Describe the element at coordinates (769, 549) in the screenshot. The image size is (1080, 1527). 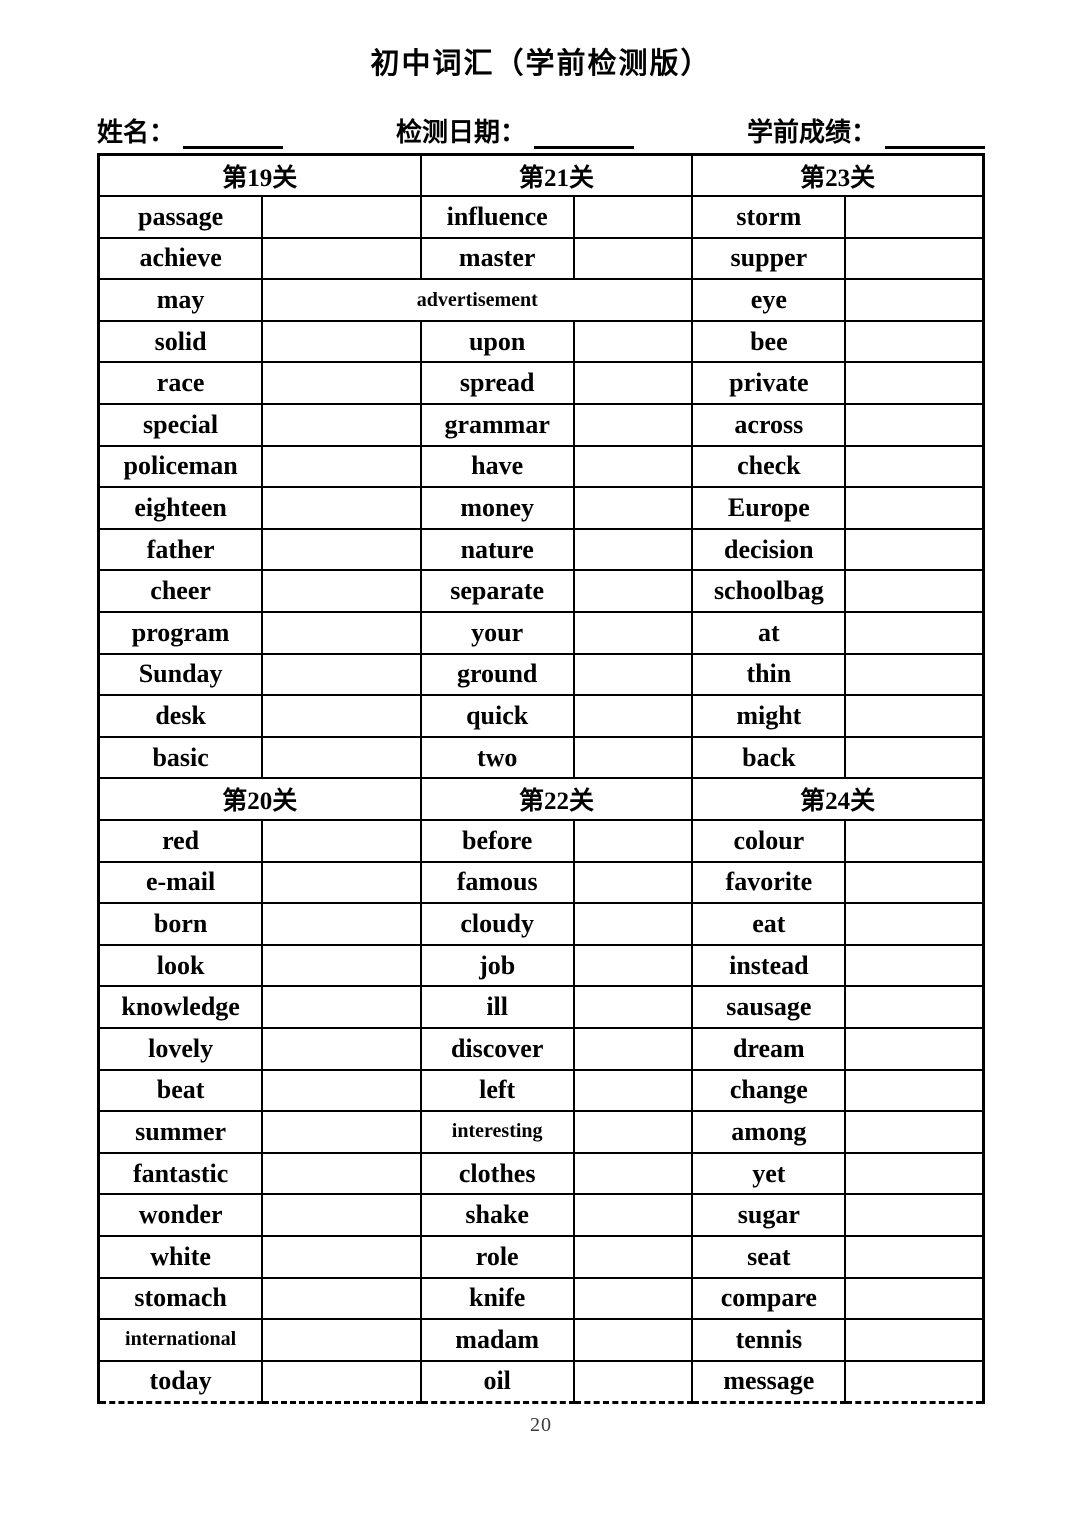
I see `word-cell: decision` at that location.